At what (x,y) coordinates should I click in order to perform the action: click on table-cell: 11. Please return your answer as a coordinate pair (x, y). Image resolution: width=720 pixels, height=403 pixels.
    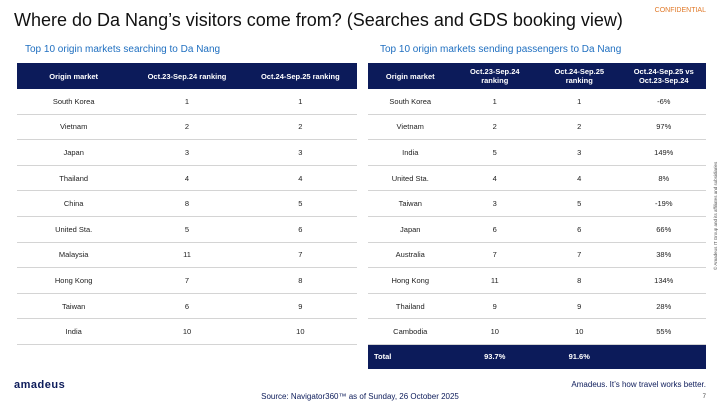
    Looking at the image, I should click on (187, 255).